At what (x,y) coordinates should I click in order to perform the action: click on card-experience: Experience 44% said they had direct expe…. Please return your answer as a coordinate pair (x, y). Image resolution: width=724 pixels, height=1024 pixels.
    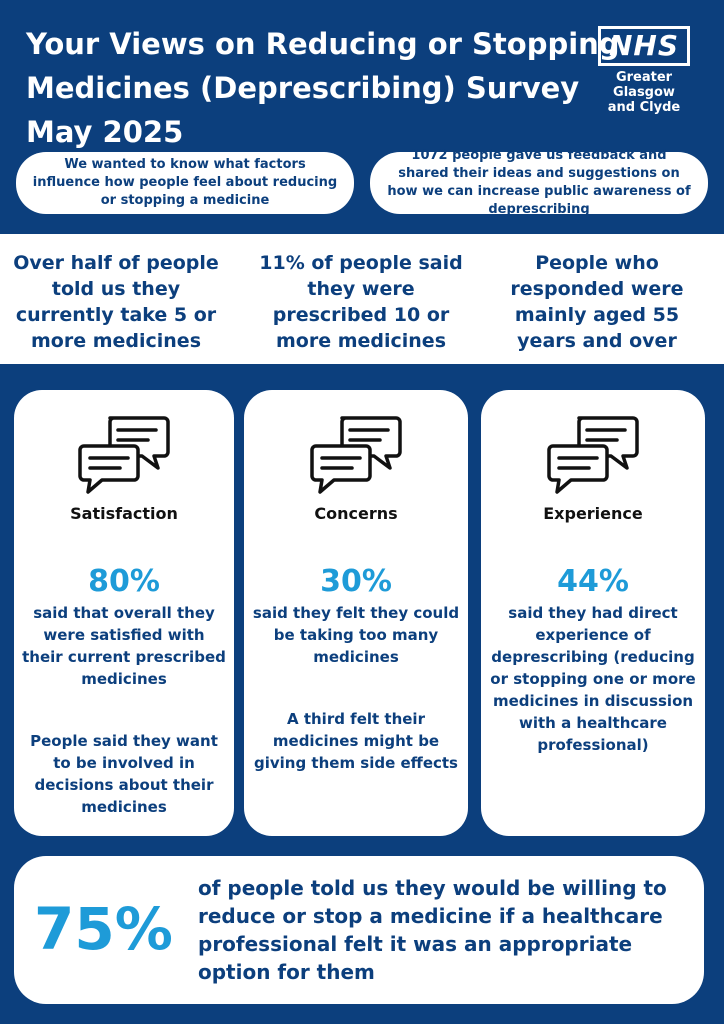
    Looking at the image, I should click on (593, 613).